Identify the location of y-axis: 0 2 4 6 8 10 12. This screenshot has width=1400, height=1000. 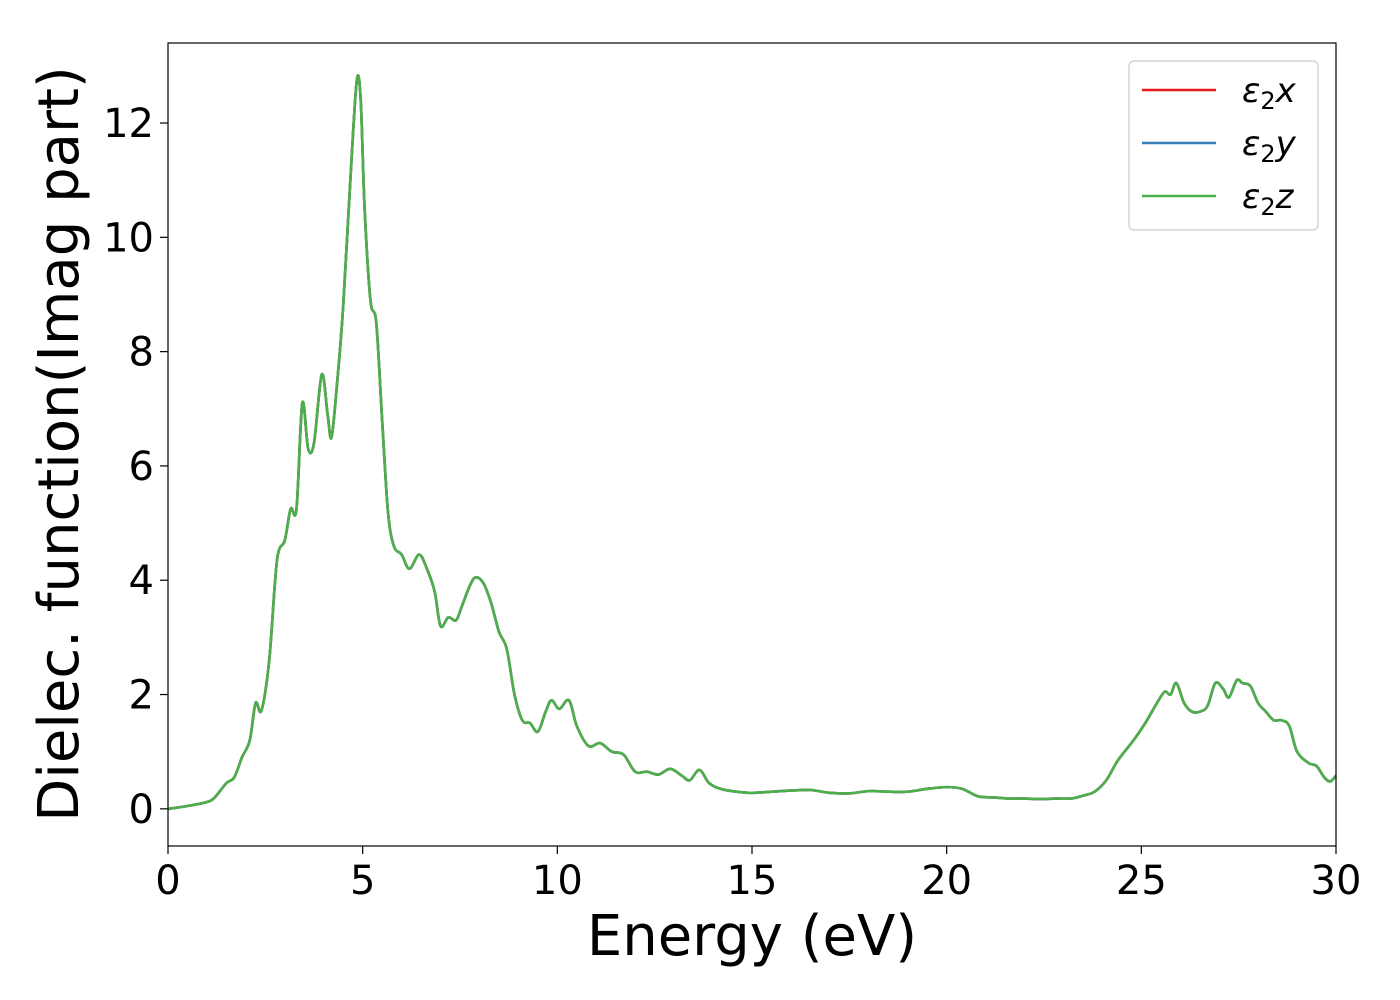
(135, 467).